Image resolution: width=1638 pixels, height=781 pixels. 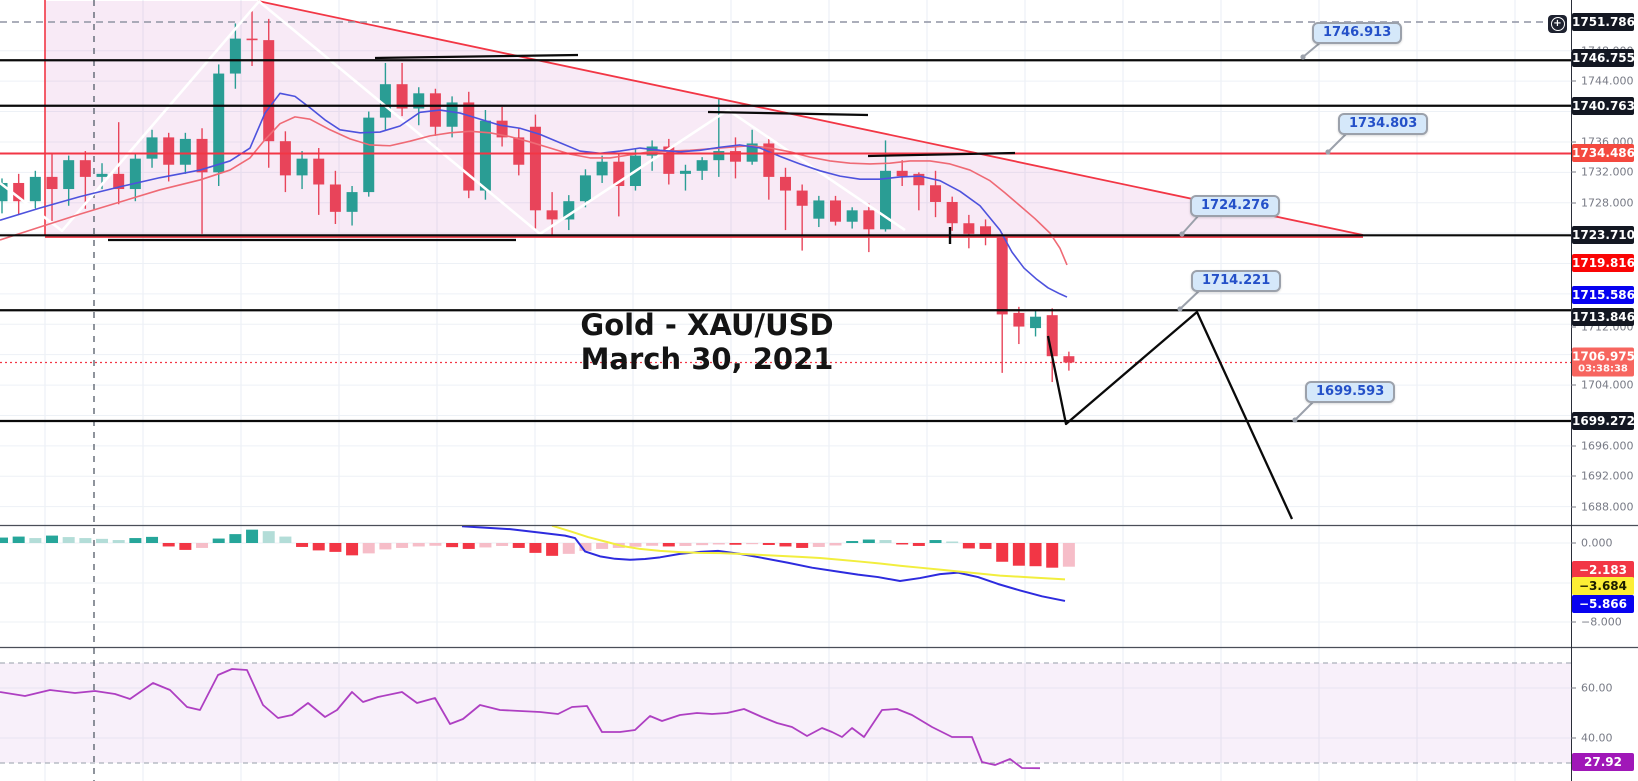 What do you see at coordinates (1350, 392) in the screenshot?
I see `price-callout: 1699.593` at bounding box center [1350, 392].